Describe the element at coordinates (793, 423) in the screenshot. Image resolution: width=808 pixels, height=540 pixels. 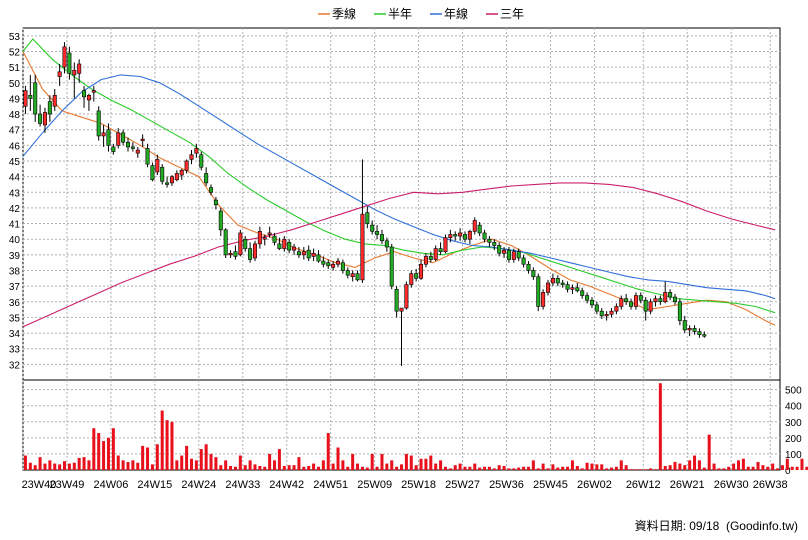
I see `volume-tick-label: 300` at that location.